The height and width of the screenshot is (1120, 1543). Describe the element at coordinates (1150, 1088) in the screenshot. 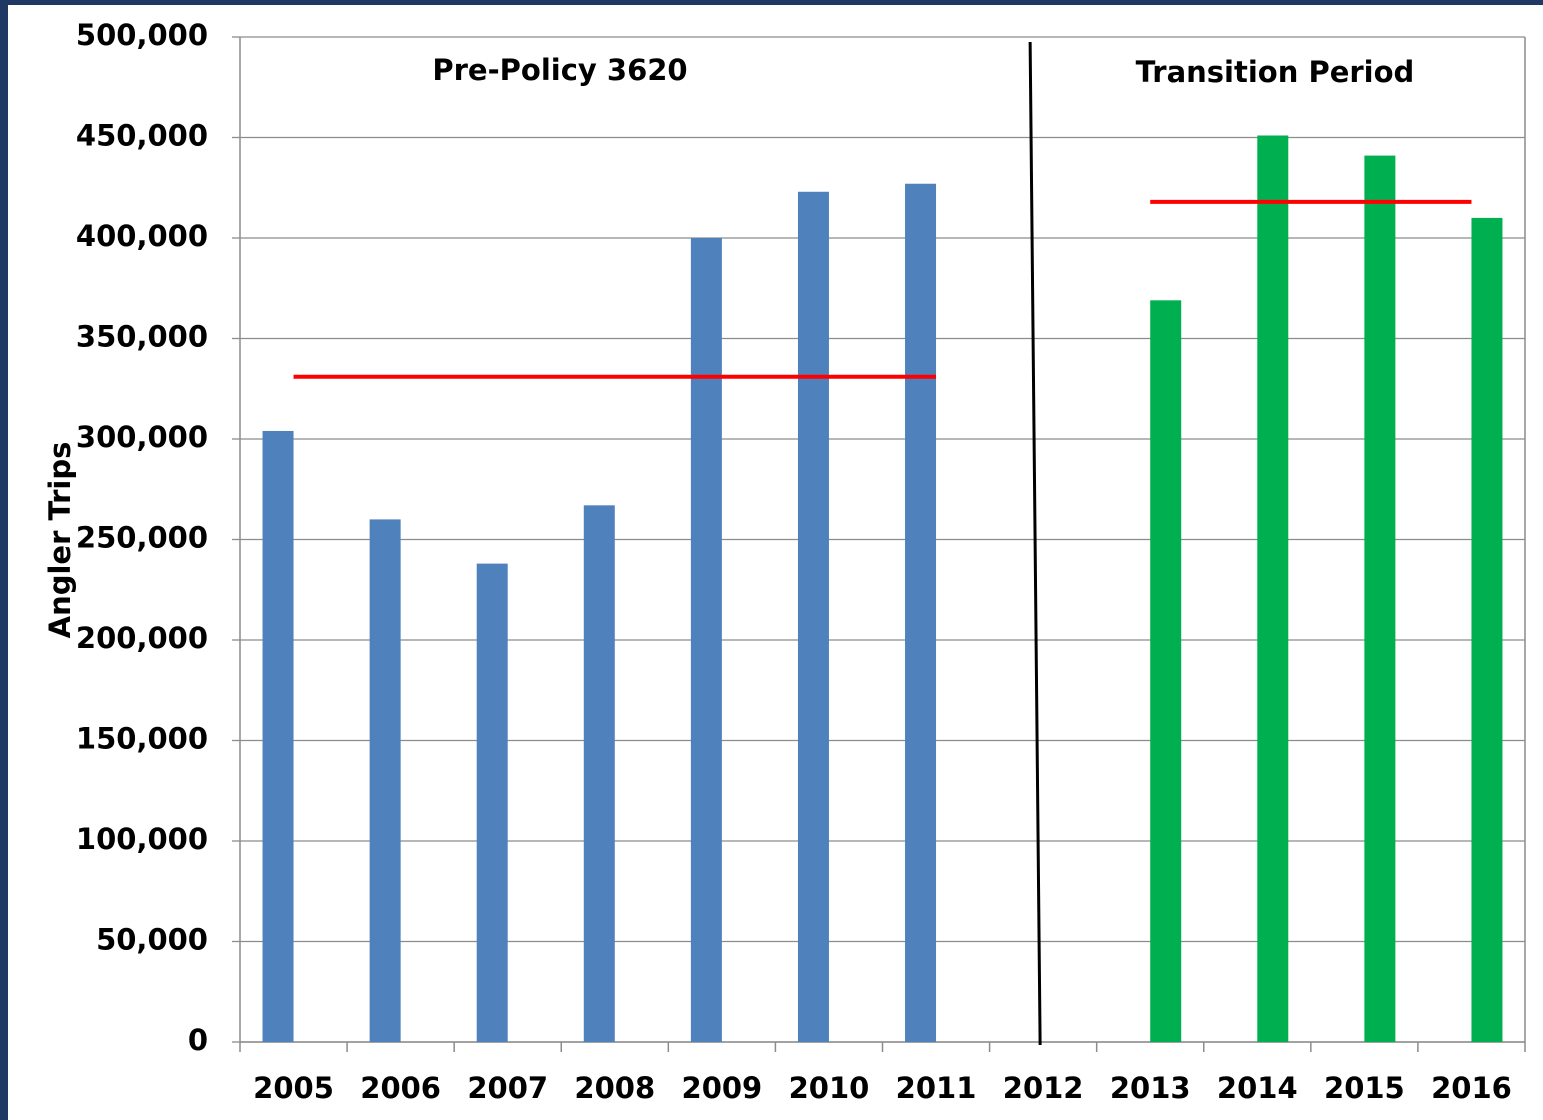

I see `x-tick-label: 2013` at that location.